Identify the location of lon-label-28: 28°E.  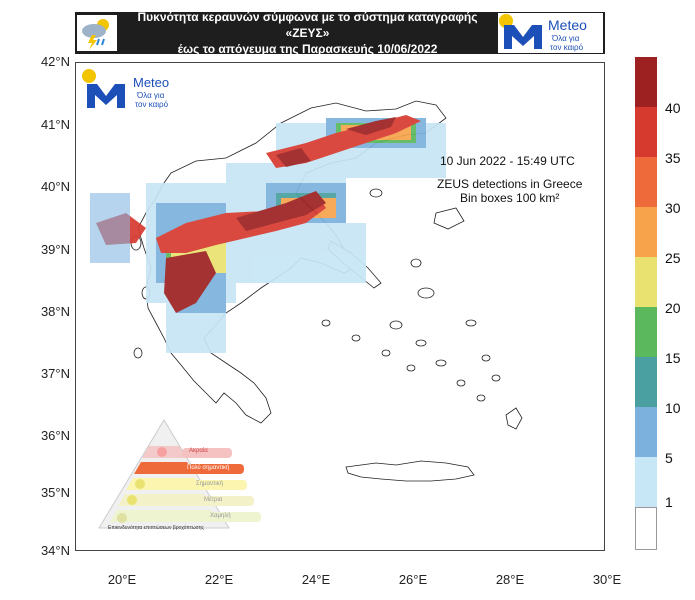
(510, 579).